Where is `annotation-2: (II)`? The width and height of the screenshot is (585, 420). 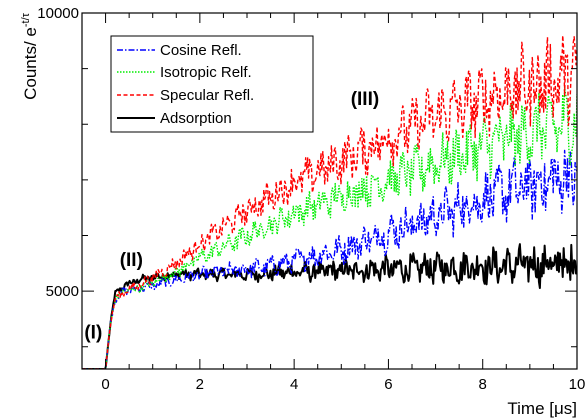
annotation-2: (II) is located at coordinates (131, 260).